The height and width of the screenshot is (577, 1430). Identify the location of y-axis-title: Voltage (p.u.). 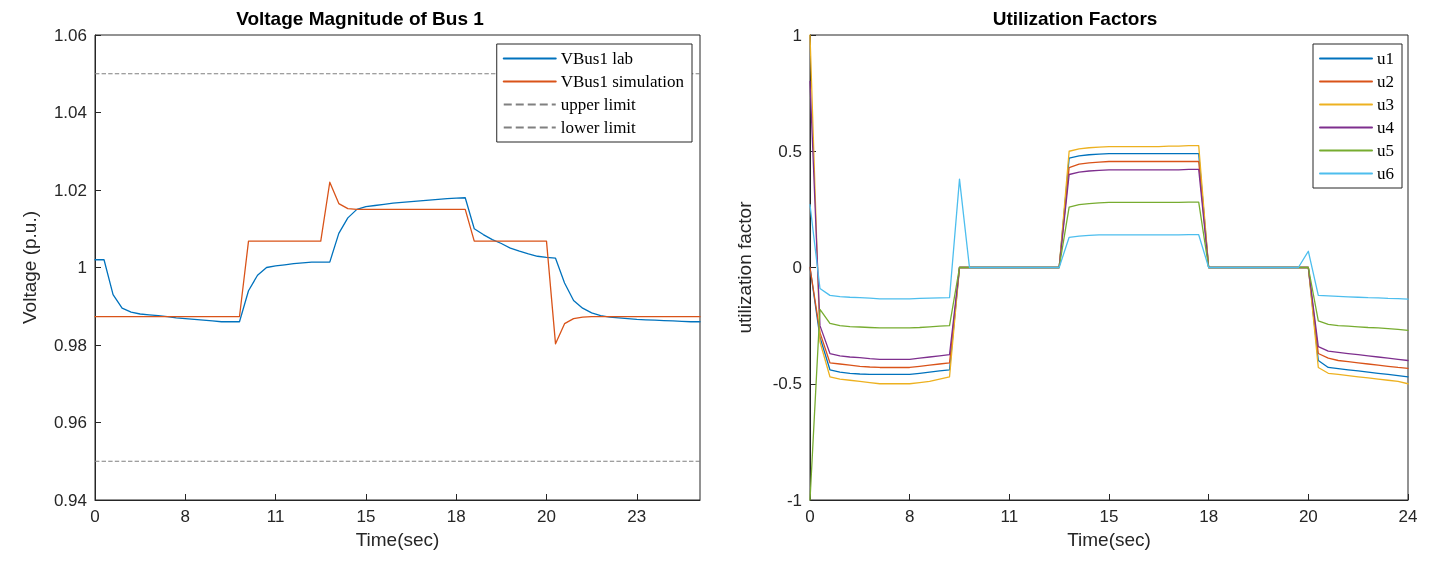
(29, 267).